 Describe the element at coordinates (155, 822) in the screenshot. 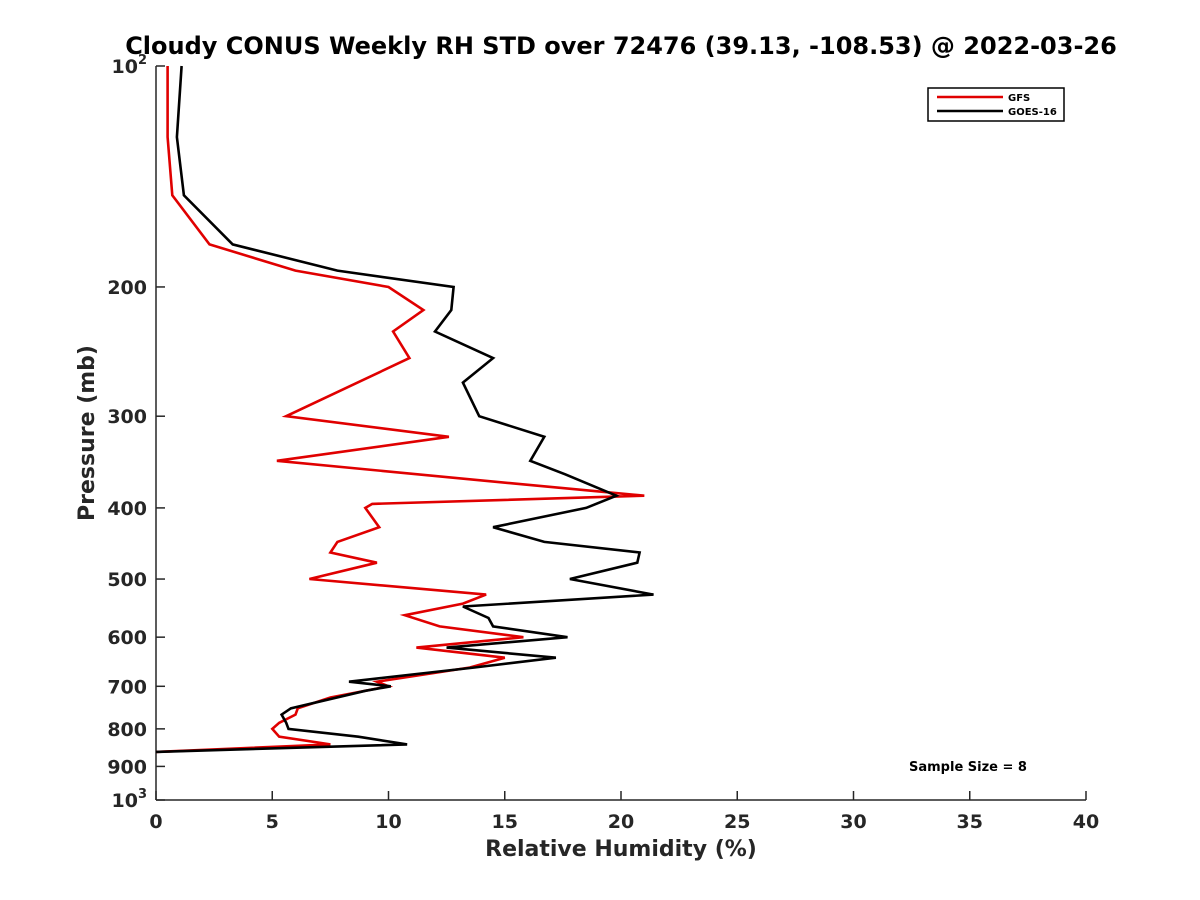

I see `x-tick-label: 0` at that location.